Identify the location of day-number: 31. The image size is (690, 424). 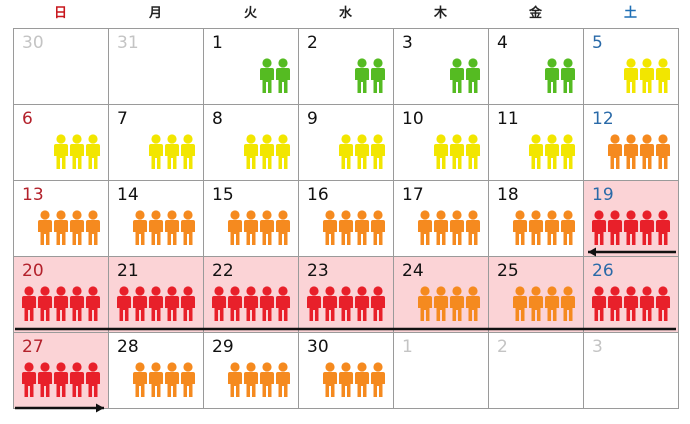
(128, 43).